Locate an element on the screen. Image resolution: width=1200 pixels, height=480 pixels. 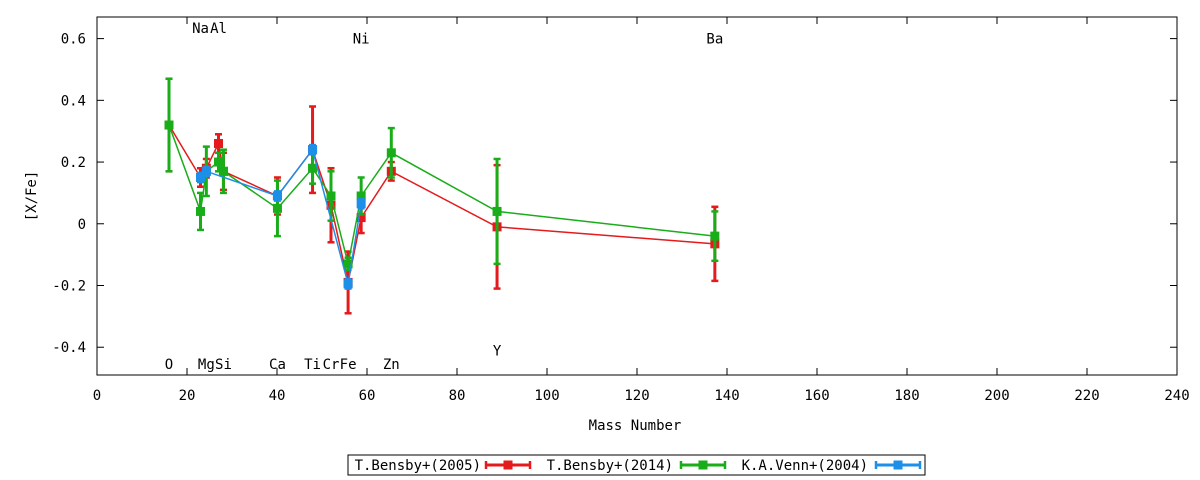
y-tick-label: -0.2 is located at coordinates (69, 287).